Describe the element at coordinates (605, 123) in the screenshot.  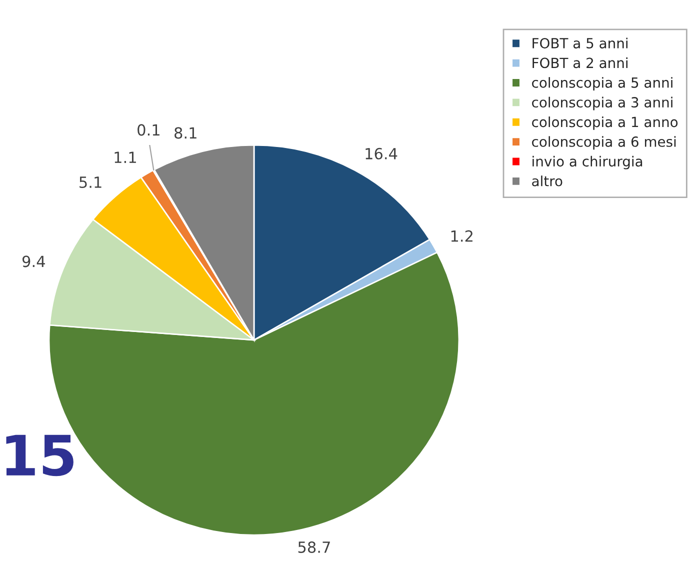
I see `legend-label: colonscopia a 1 anno` at that location.